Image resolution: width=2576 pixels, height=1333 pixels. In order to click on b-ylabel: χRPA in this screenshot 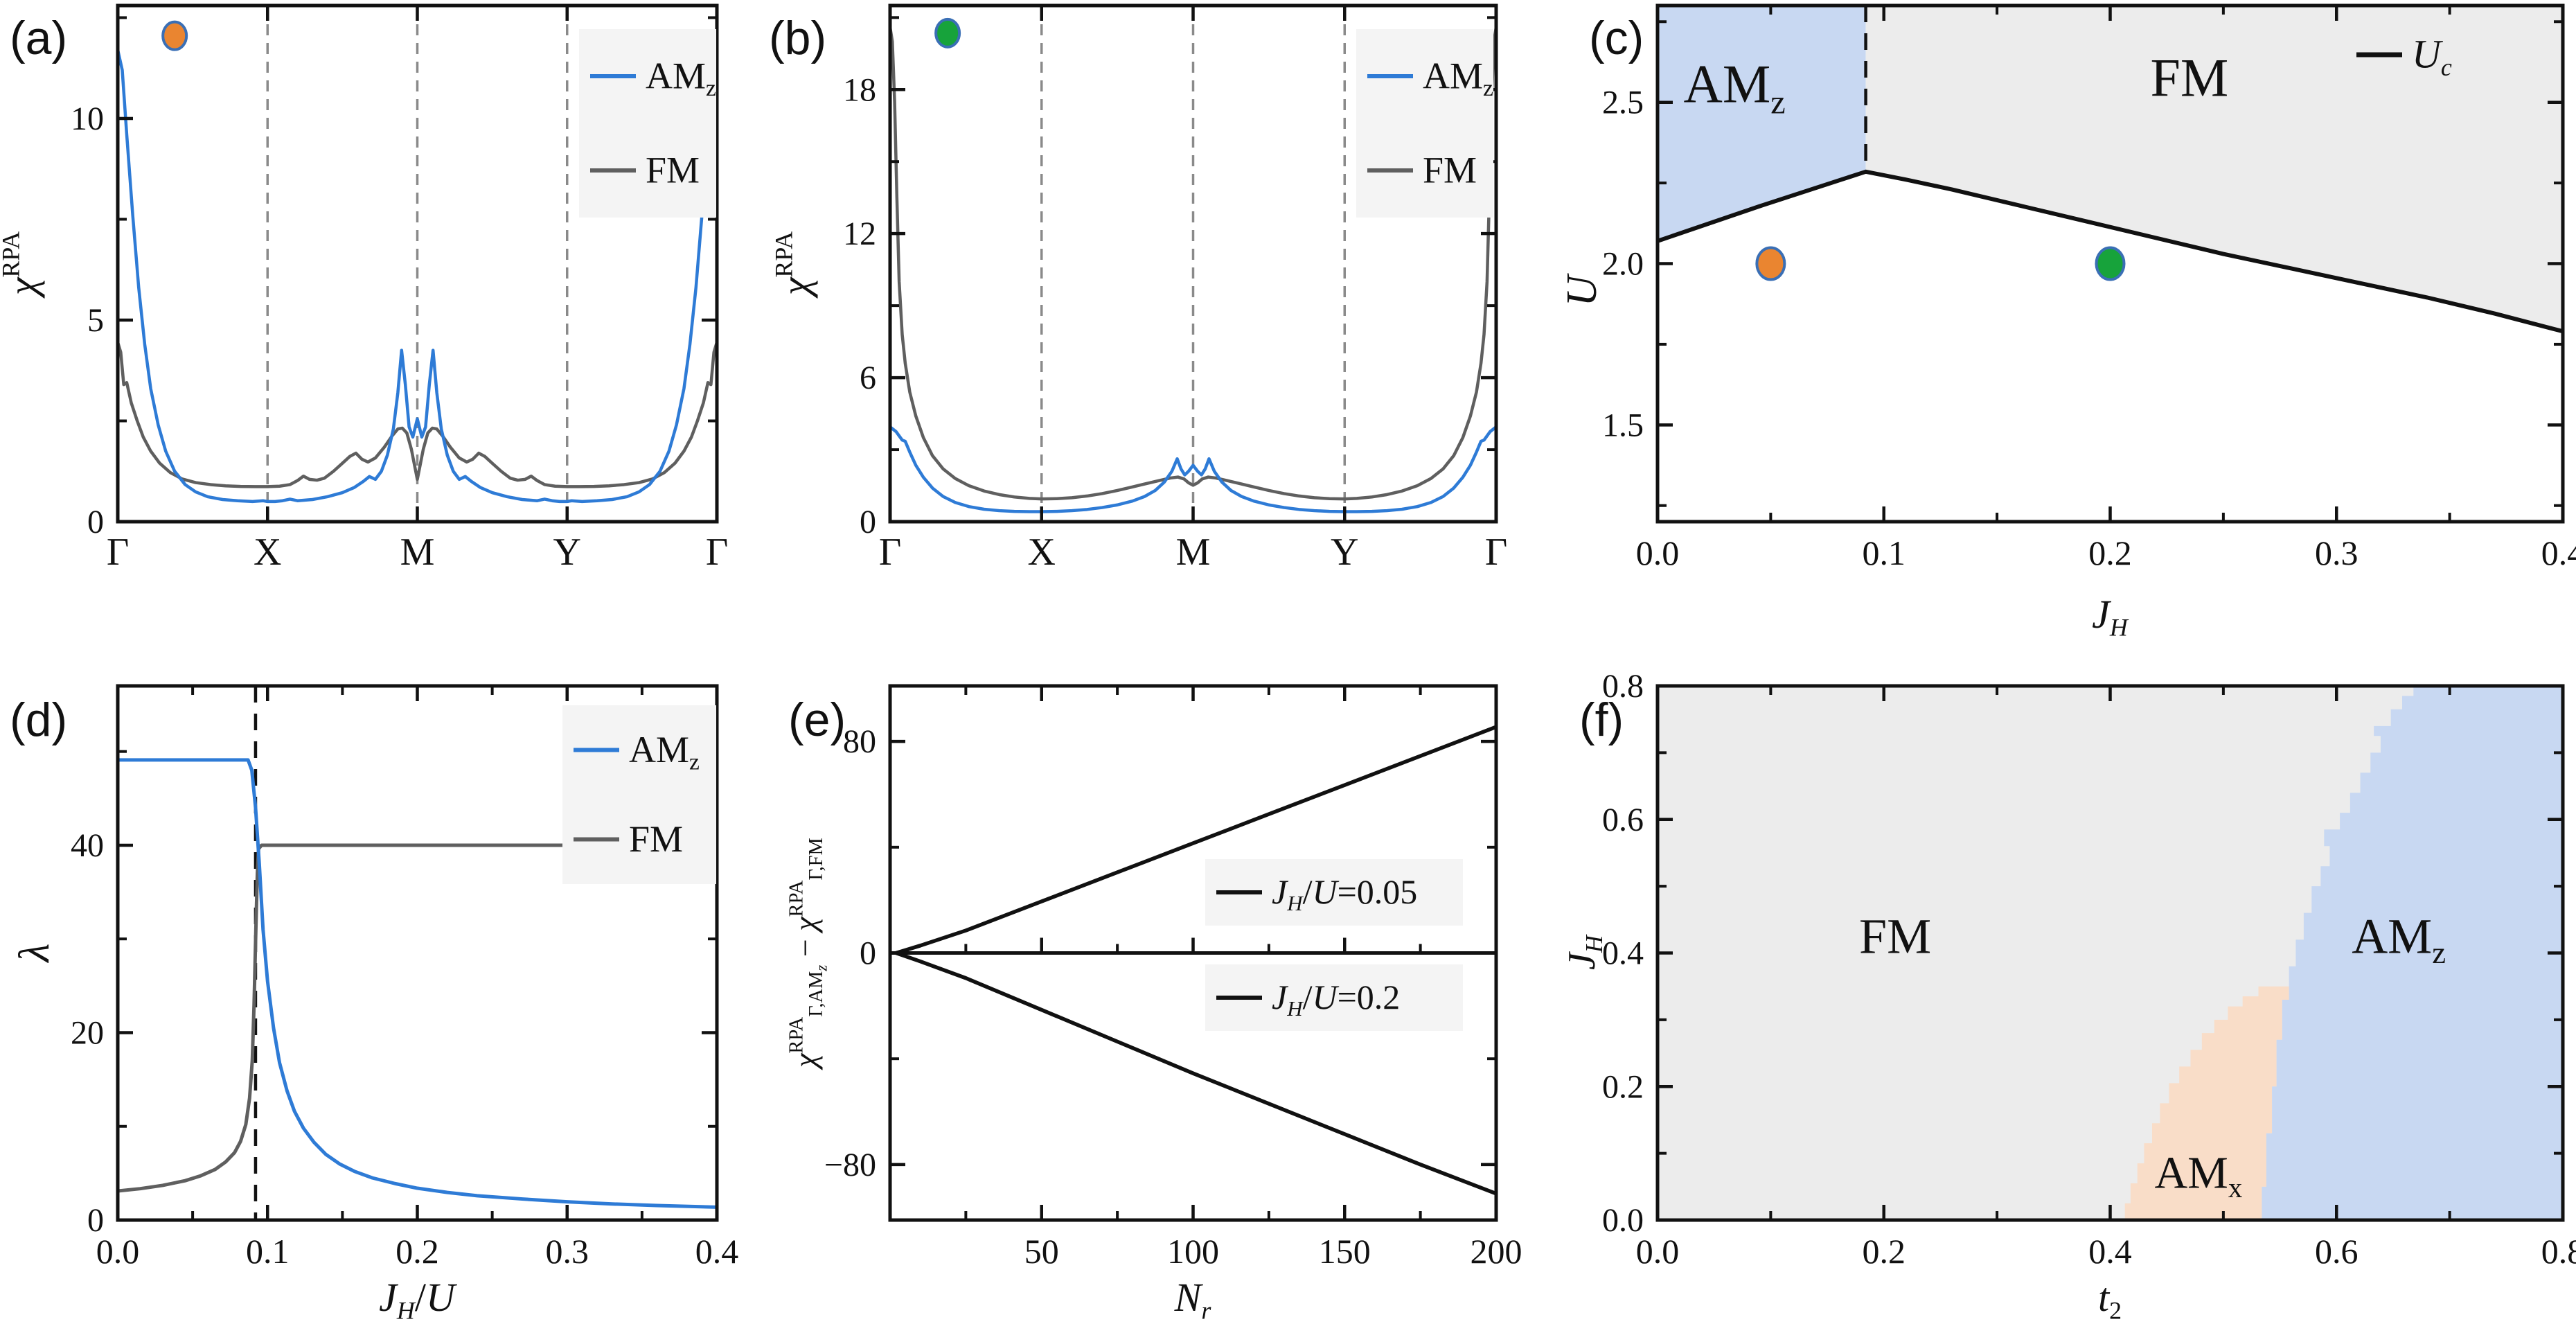, I will do `click(794, 265)`.